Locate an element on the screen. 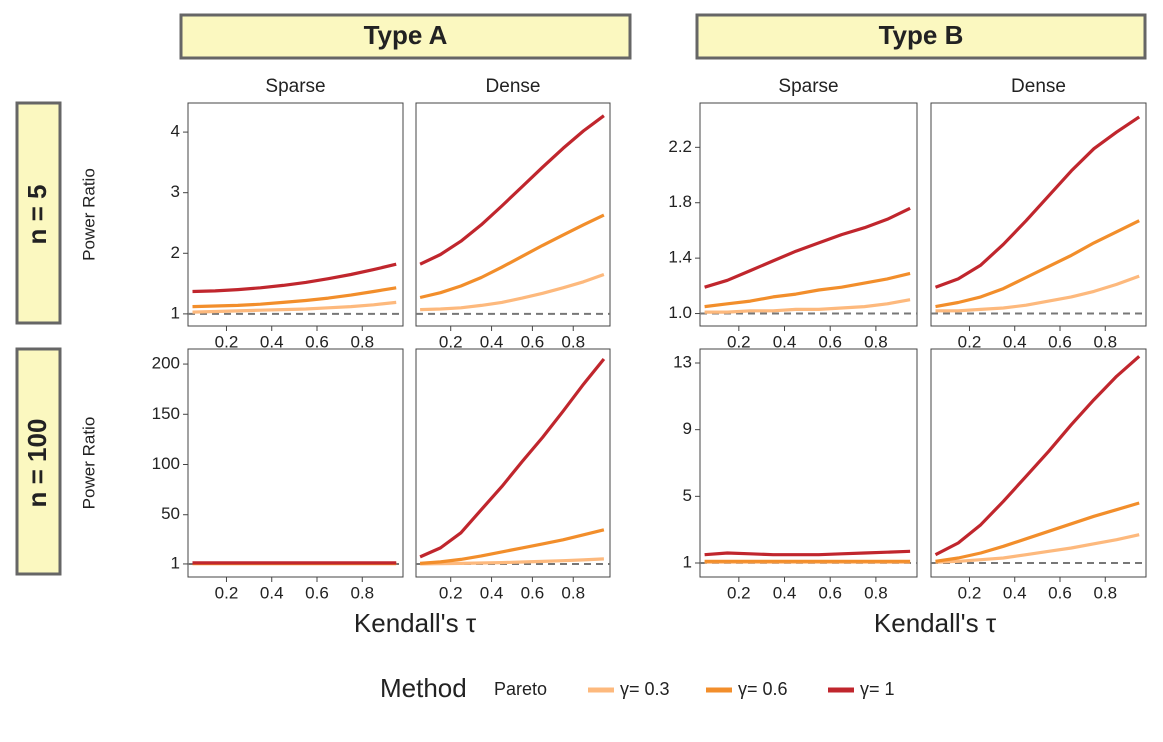  row-label: n = 100 is located at coordinates (37, 463).